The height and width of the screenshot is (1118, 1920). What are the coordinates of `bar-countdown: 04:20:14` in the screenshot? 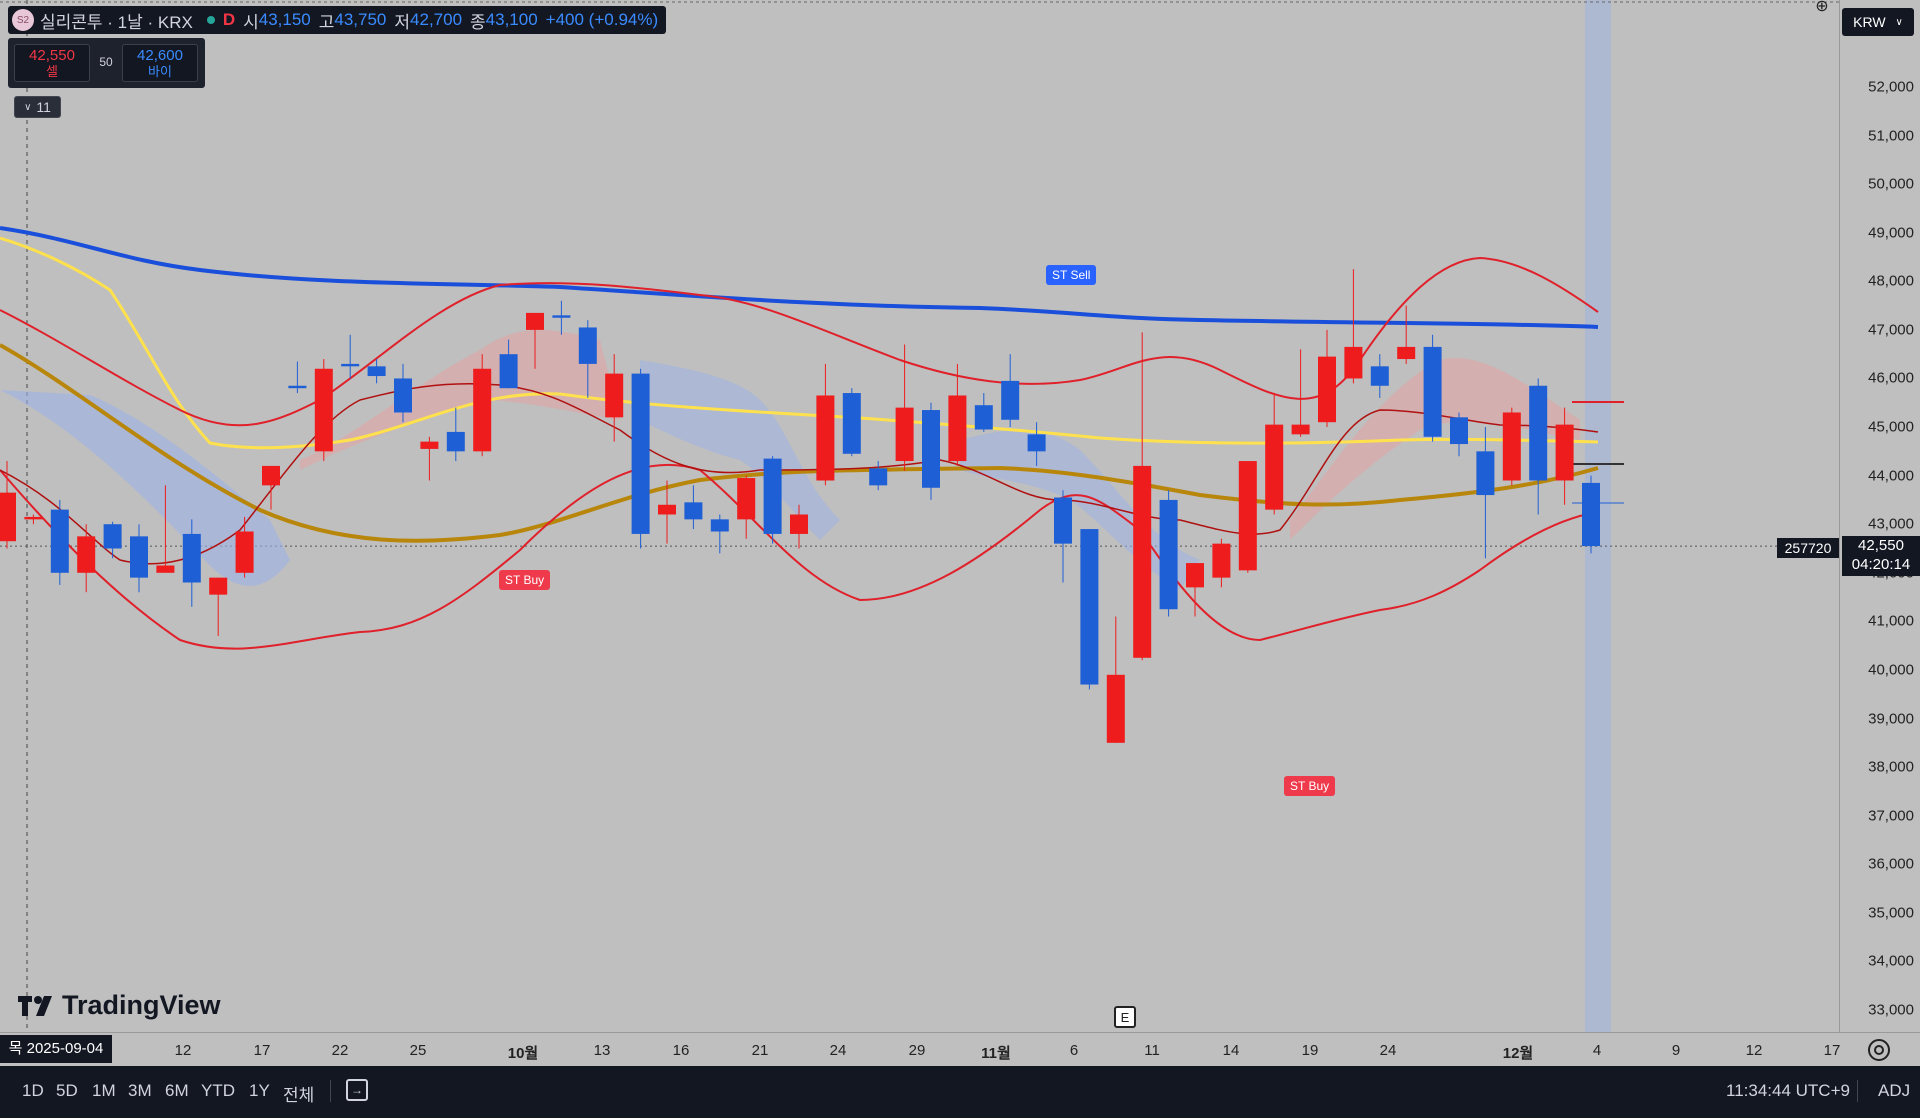 It's located at (1881, 564).